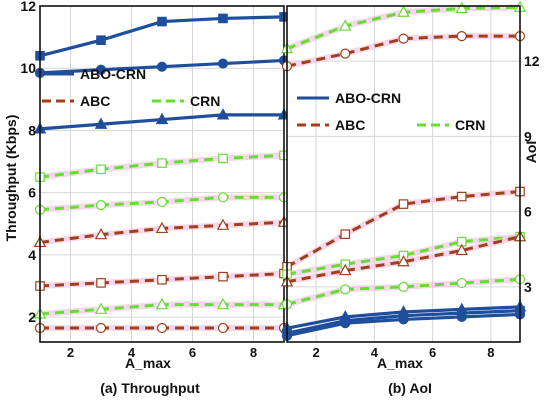 Image resolution: width=550 pixels, height=408 pixels. Describe the element at coordinates (410, 388) in the screenshot. I see `caption-aoi: (b) AoI` at that location.